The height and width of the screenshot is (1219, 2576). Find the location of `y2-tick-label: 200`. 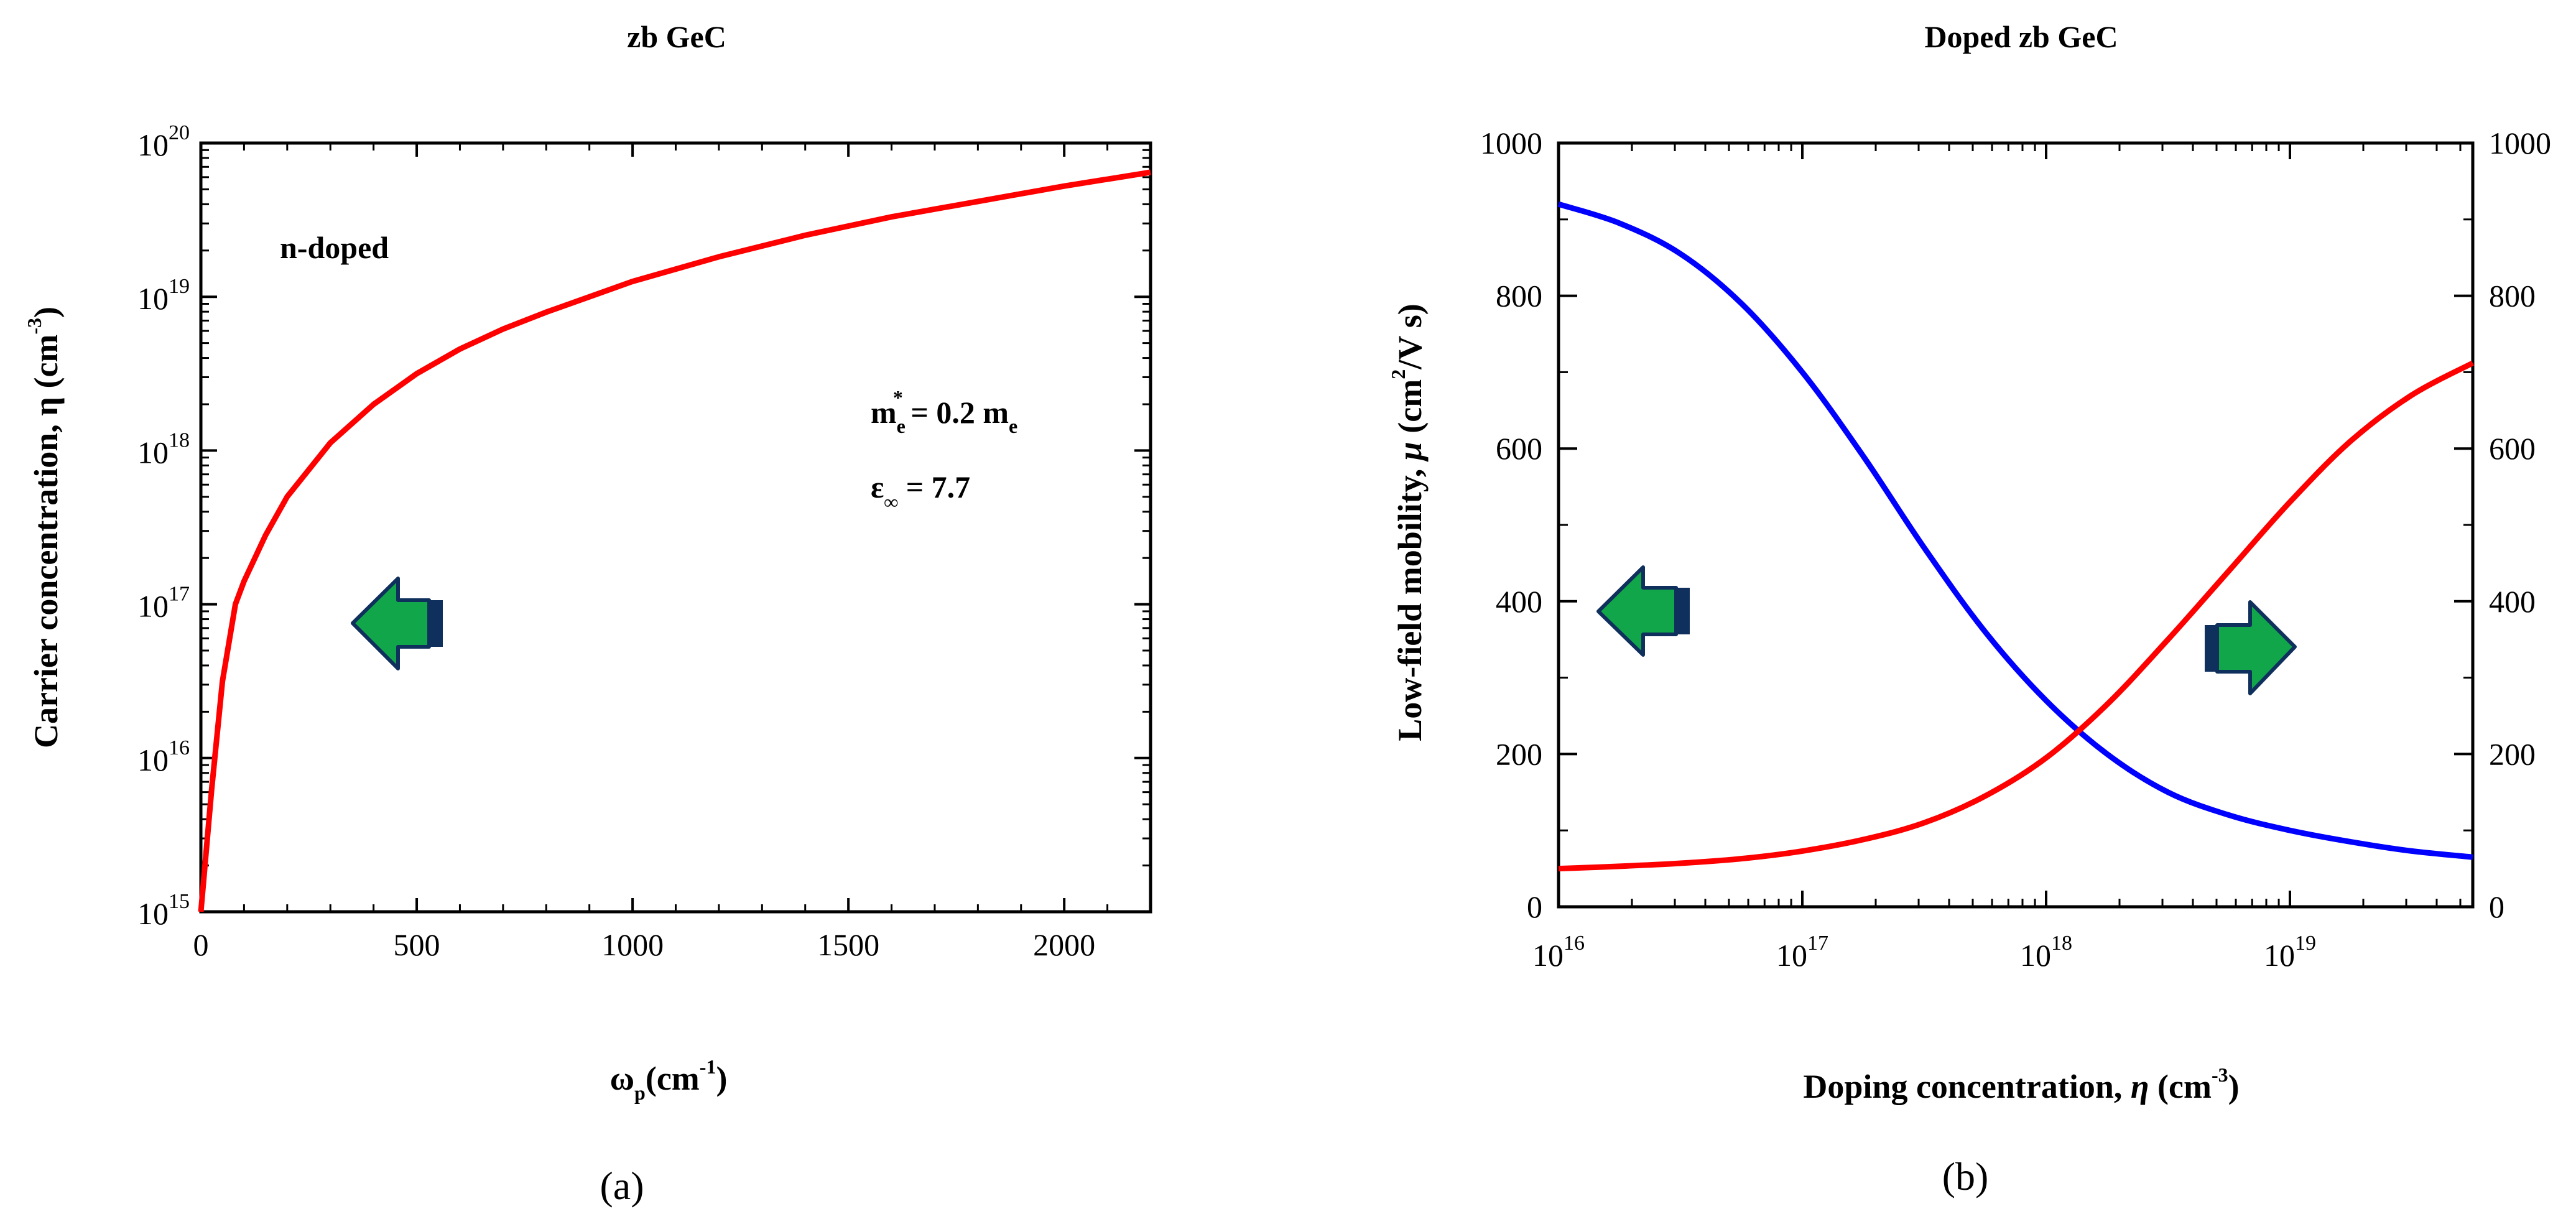

y2-tick-label: 200 is located at coordinates (2513, 753).